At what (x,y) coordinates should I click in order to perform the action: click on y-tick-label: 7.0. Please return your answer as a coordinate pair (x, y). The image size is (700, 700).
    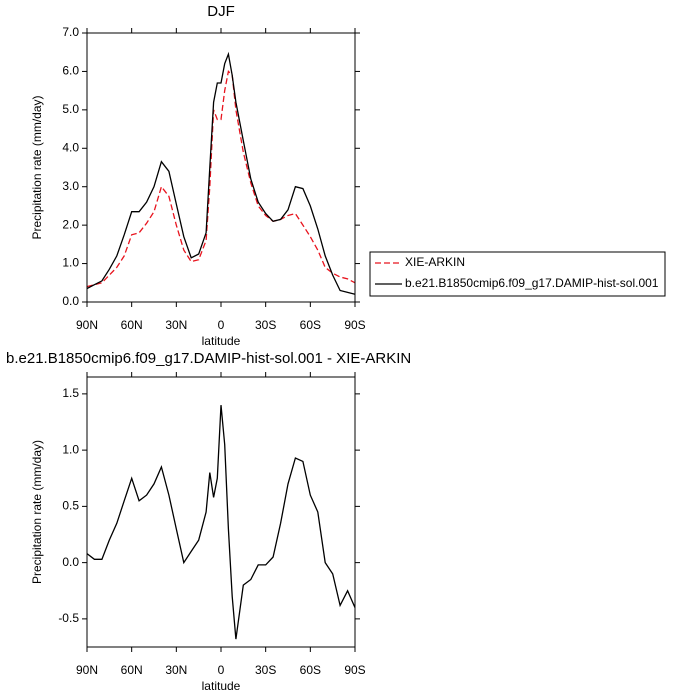
    Looking at the image, I should click on (70, 32).